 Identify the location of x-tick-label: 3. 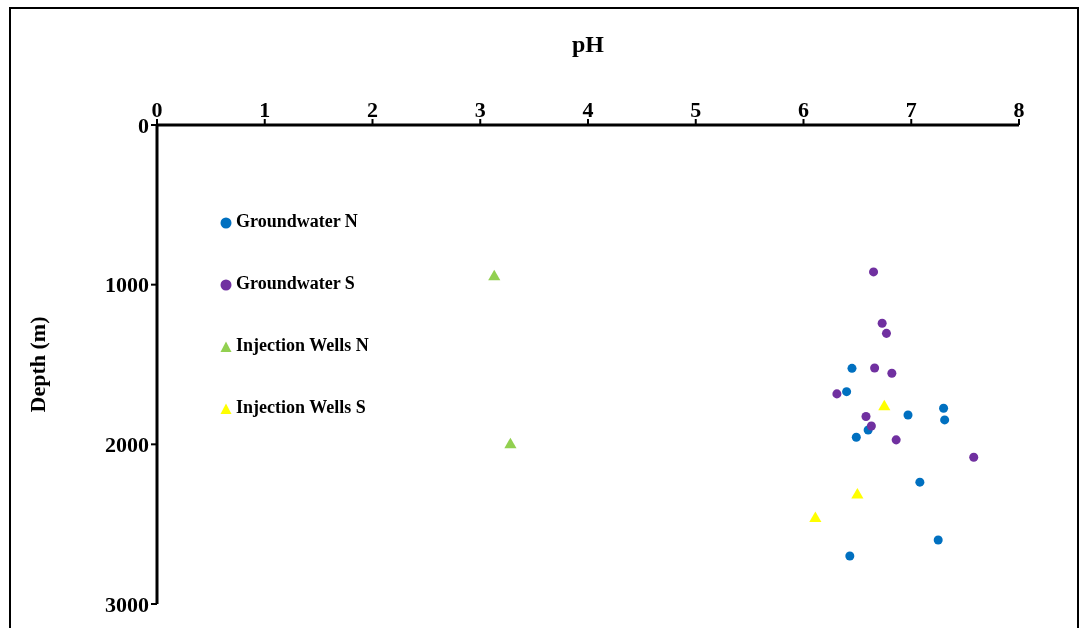
(480, 109).